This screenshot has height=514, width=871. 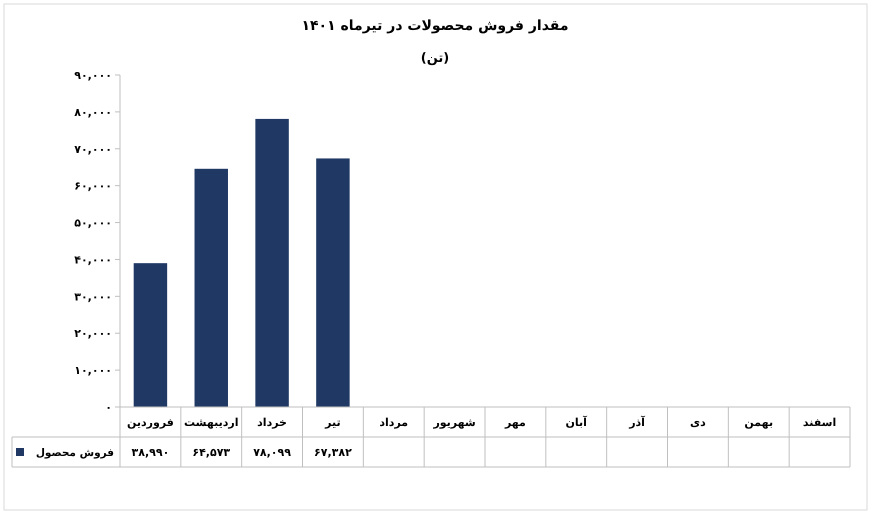 What do you see at coordinates (332, 422) in the screenshot?
I see `x-tick-label: تیر` at bounding box center [332, 422].